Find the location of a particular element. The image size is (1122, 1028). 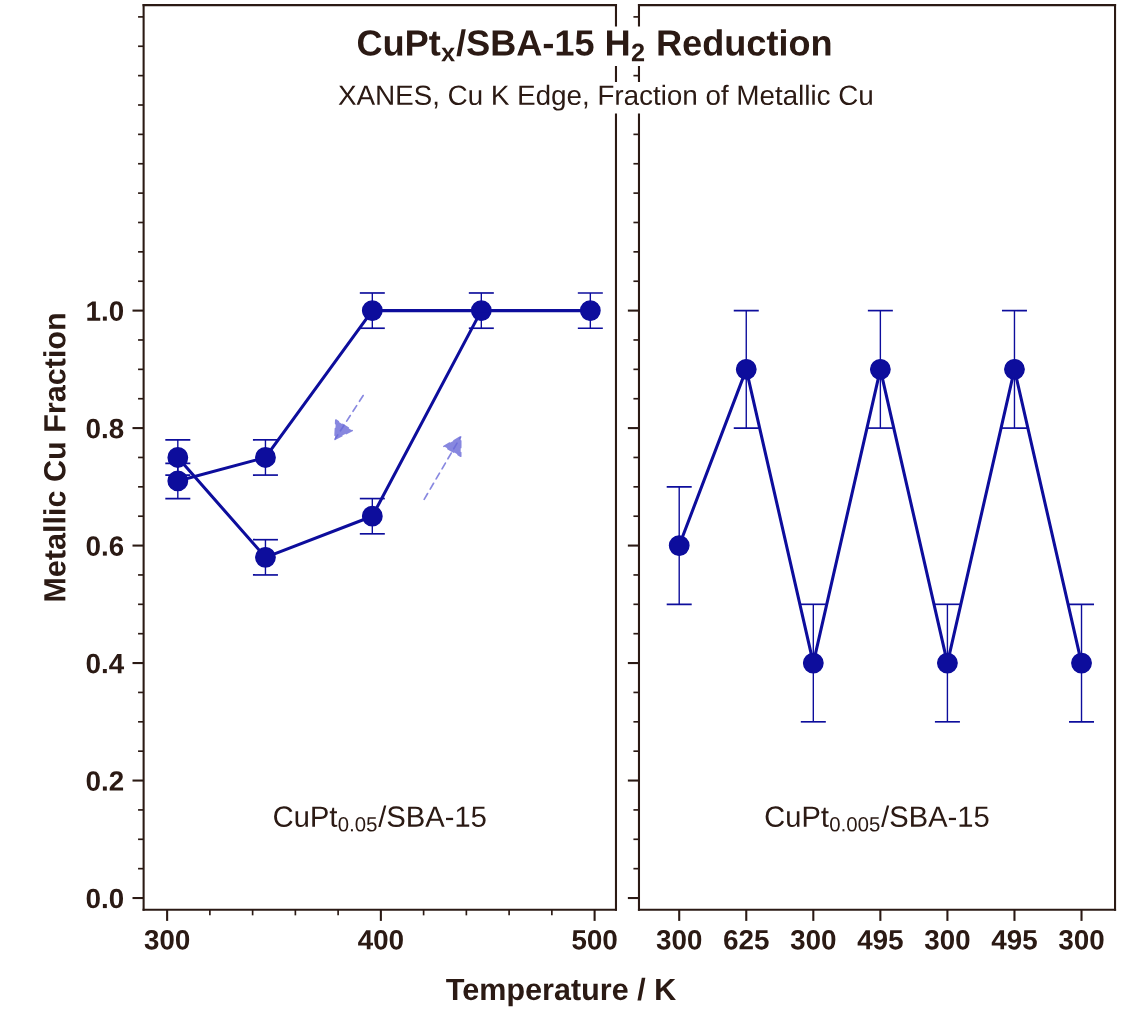

y-axis-title: Metallic Cu Fraction is located at coordinates (54, 457).